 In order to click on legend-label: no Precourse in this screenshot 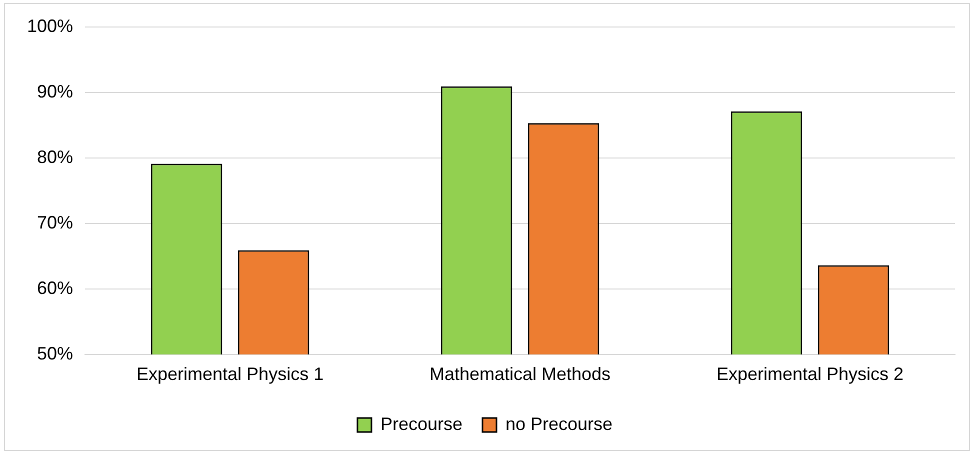, I will do `click(559, 424)`.